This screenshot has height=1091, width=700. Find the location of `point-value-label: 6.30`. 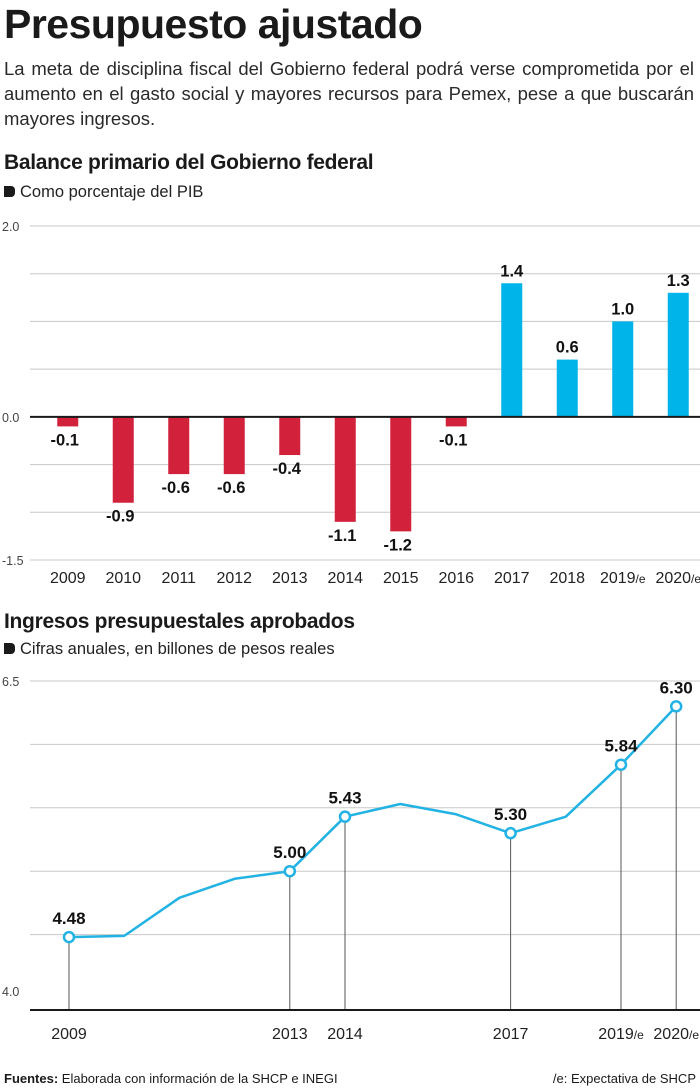

point-value-label: 6.30 is located at coordinates (676, 687).